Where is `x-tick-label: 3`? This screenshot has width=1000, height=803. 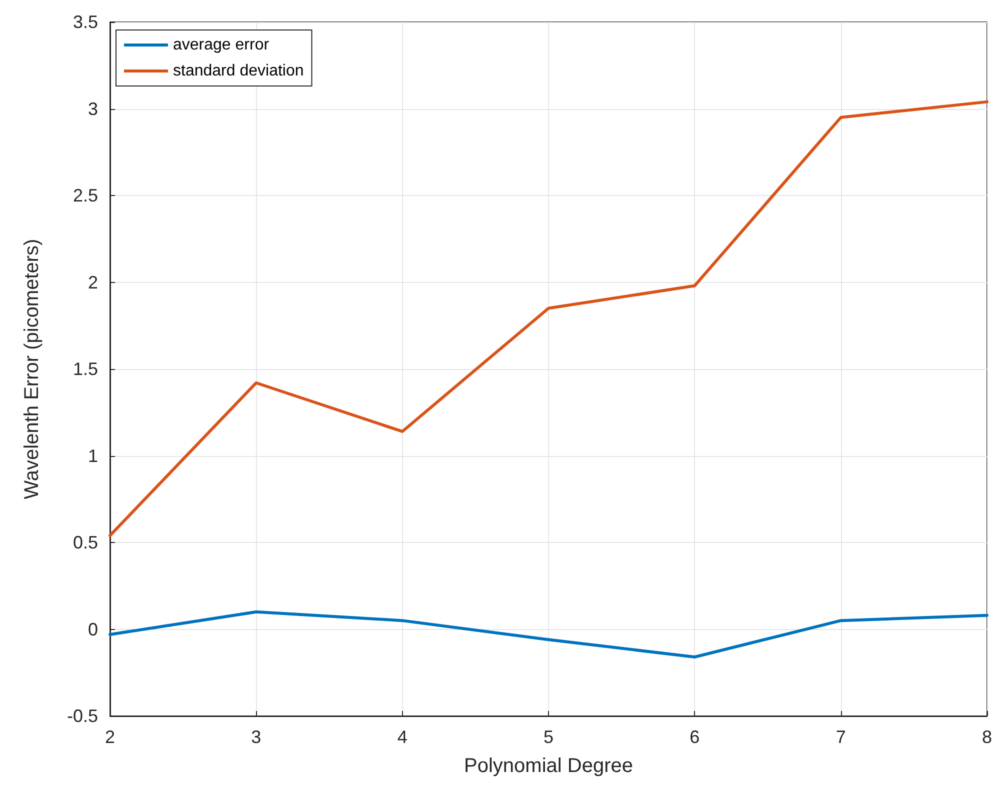
x-tick-label: 3 is located at coordinates (256, 737).